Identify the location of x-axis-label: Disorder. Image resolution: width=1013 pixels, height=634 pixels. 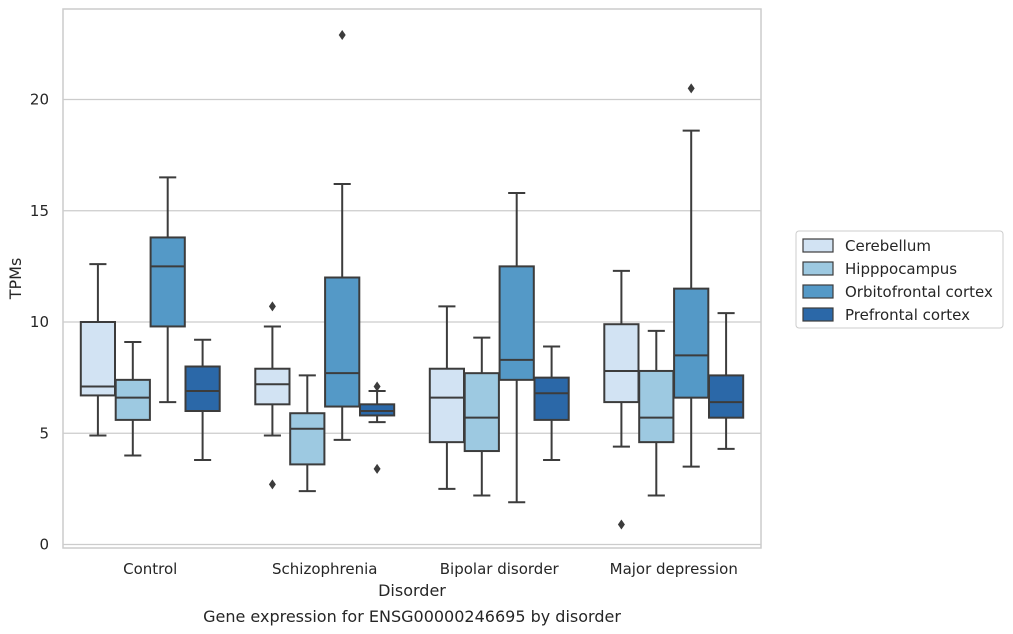
(412, 590).